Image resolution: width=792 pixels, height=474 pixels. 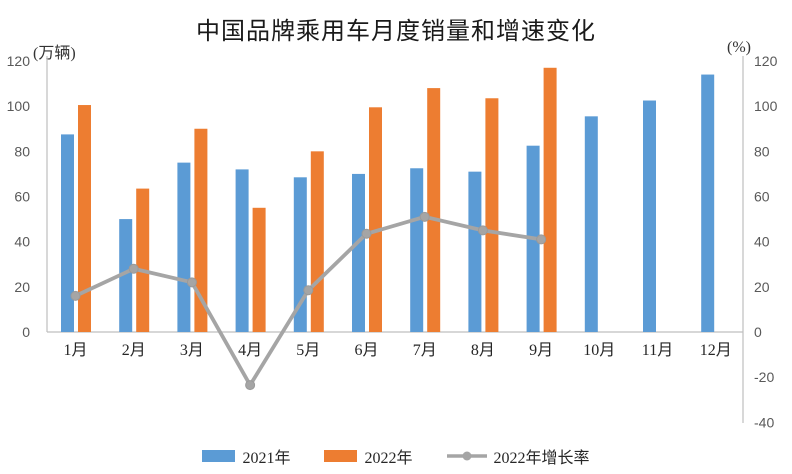 What do you see at coordinates (657, 350) in the screenshot?
I see `x-axis-category-label: 11月` at bounding box center [657, 350].